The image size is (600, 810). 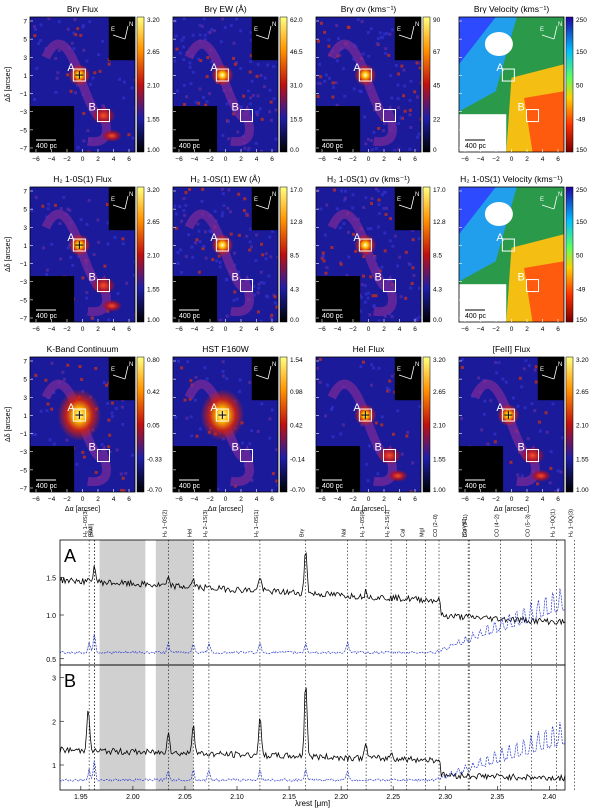 I want to click on x-tick-label: −6, so click(x=36, y=499).